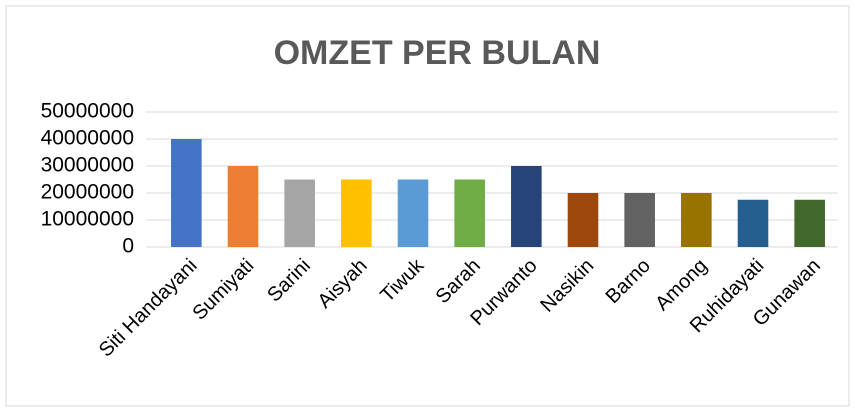  Describe the element at coordinates (87, 111) in the screenshot. I see `y-tick-label: 50000000` at that location.